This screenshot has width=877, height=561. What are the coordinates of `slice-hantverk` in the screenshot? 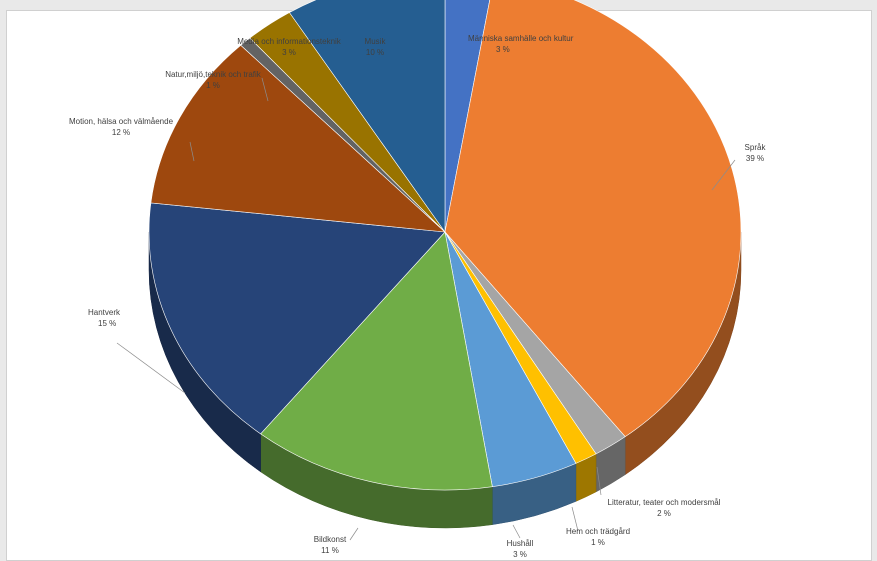 It's located at (297, 318).